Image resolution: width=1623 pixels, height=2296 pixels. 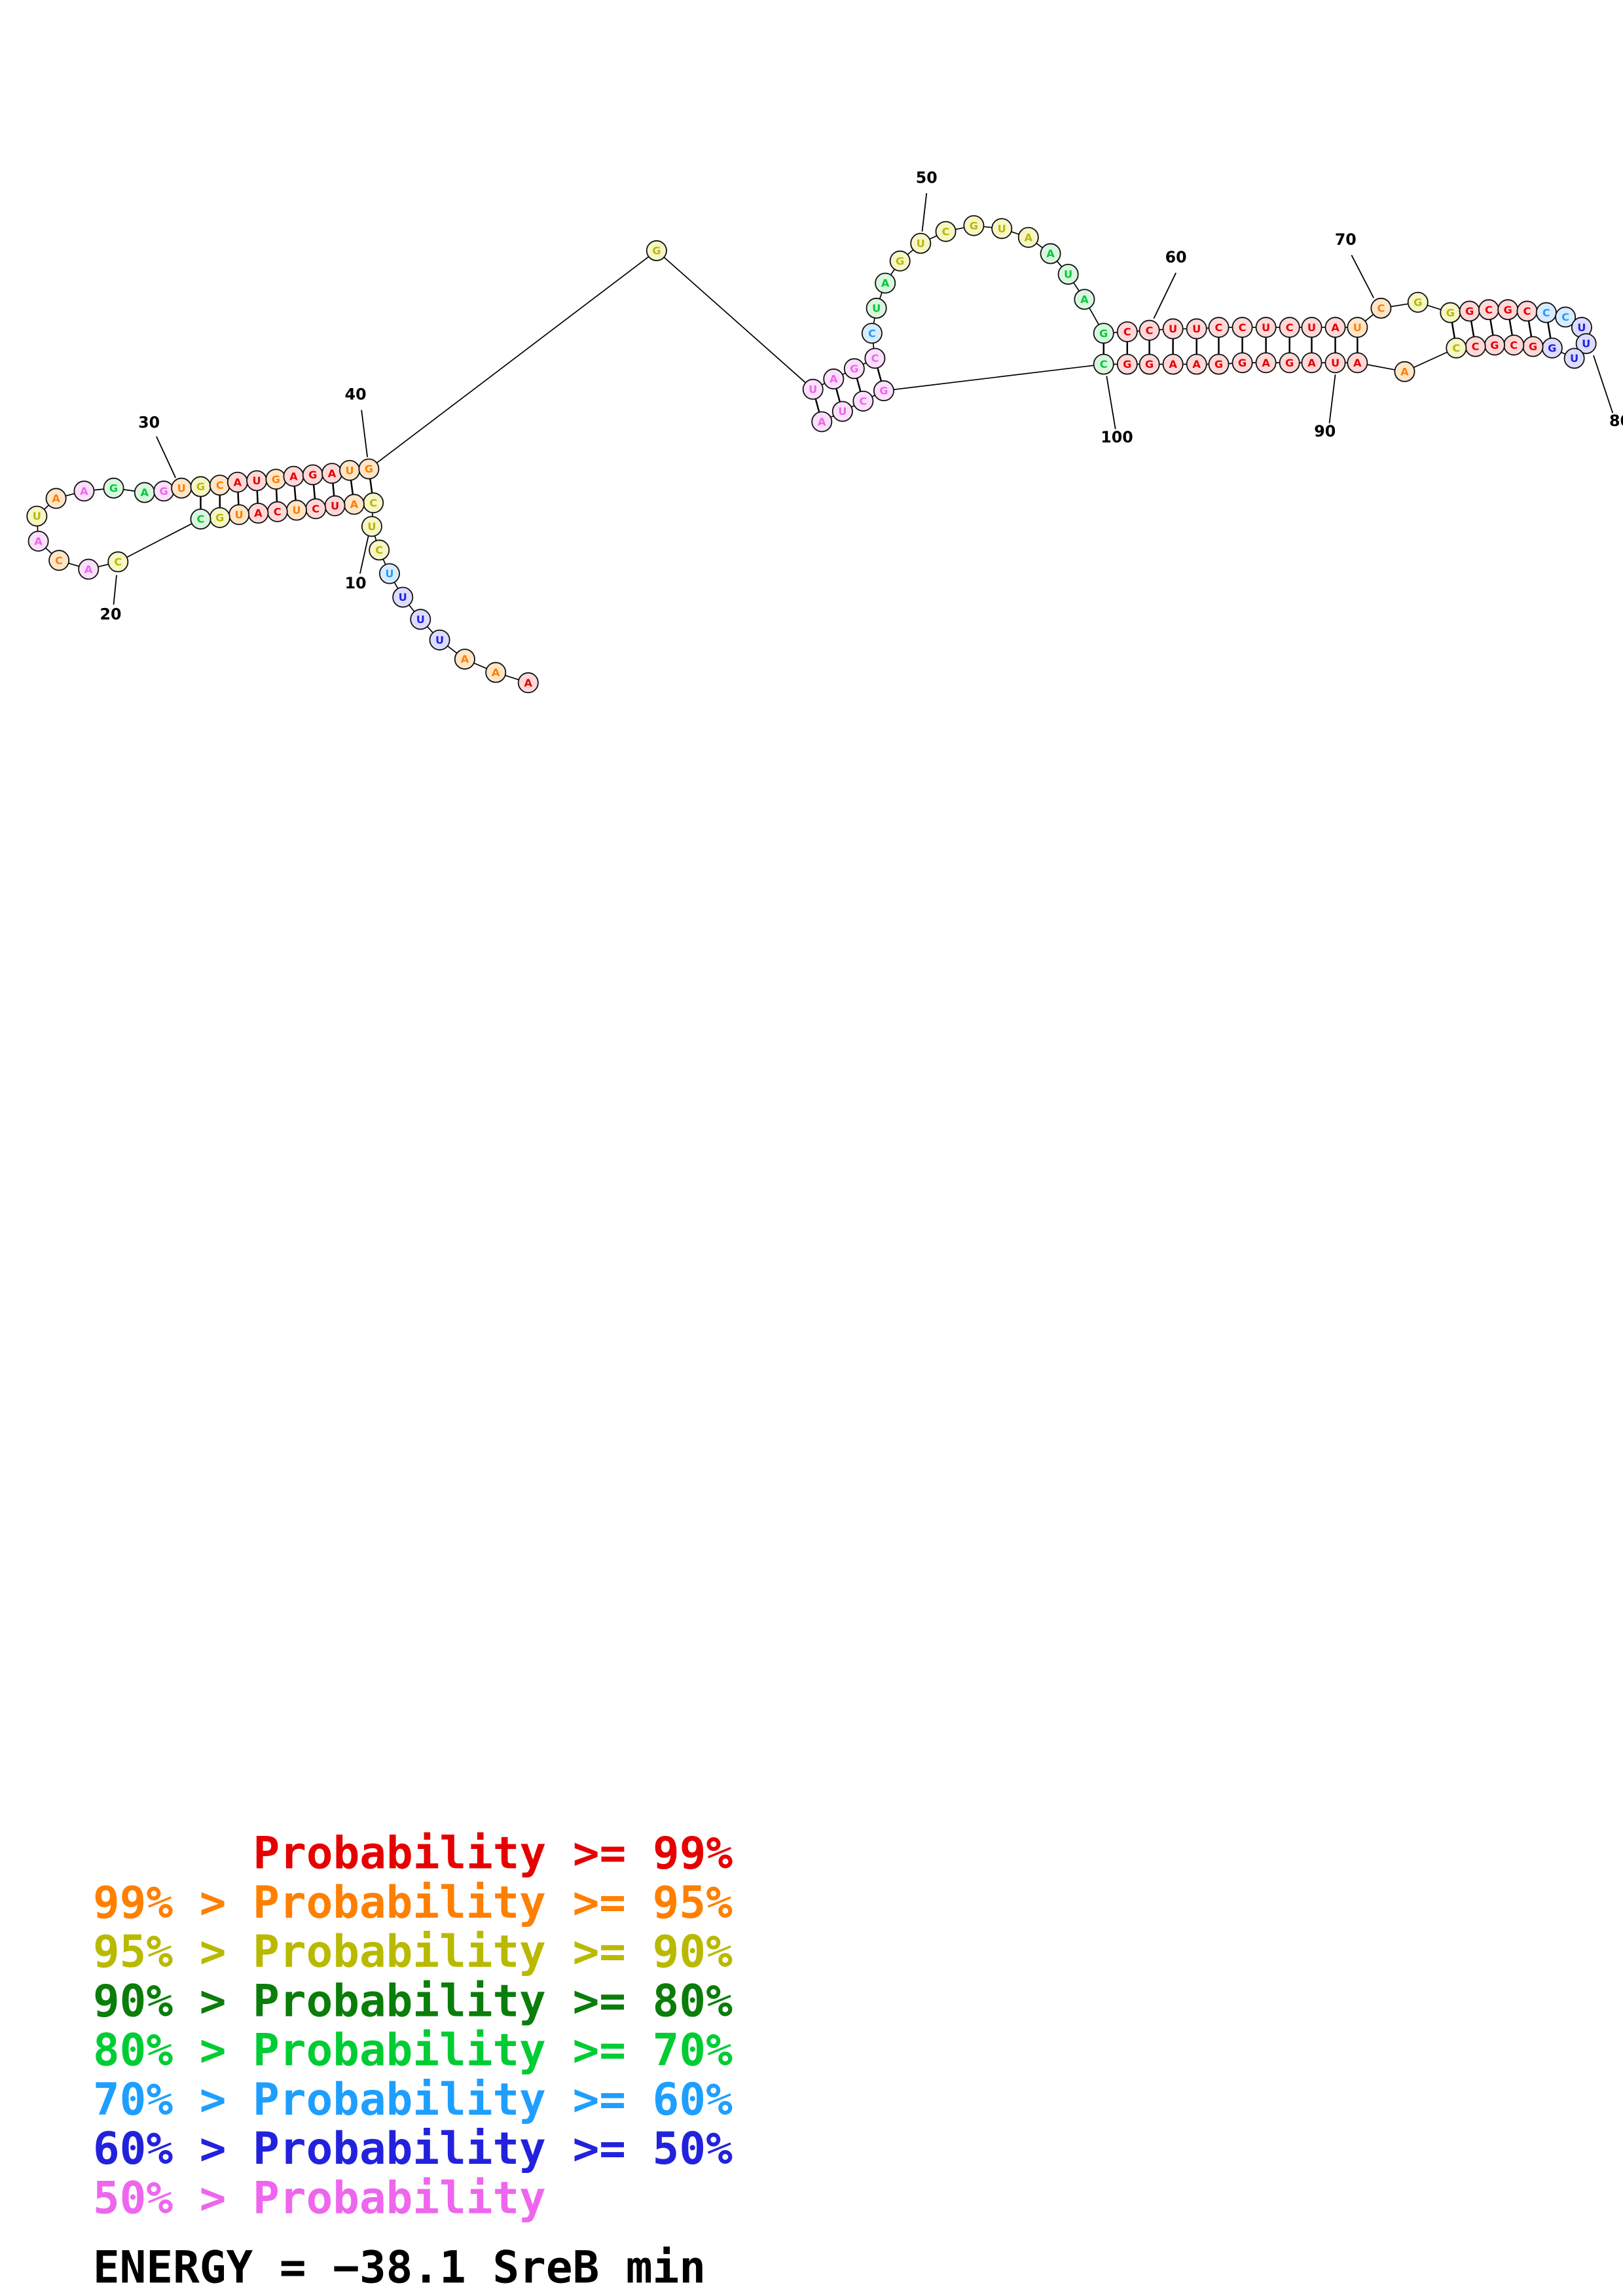 I want to click on nucleotide-letter-103: U, so click(x=842, y=411).